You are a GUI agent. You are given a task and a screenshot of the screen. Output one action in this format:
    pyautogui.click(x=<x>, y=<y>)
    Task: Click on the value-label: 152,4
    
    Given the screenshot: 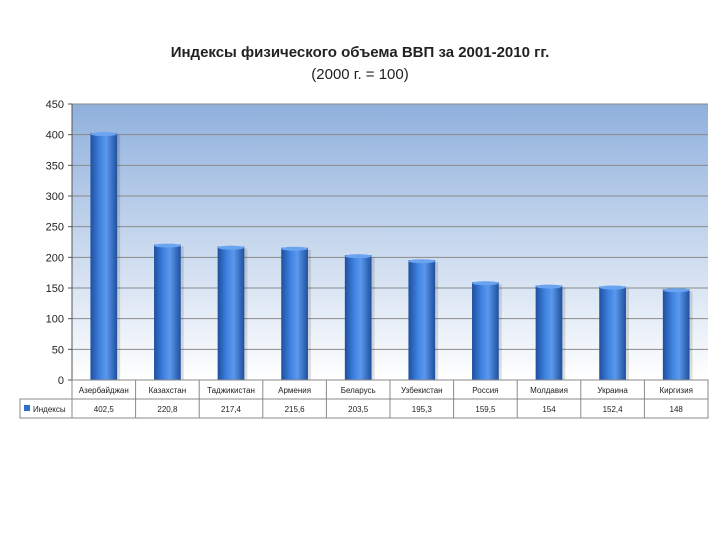 What is the action you would take?
    pyautogui.click(x=613, y=409)
    